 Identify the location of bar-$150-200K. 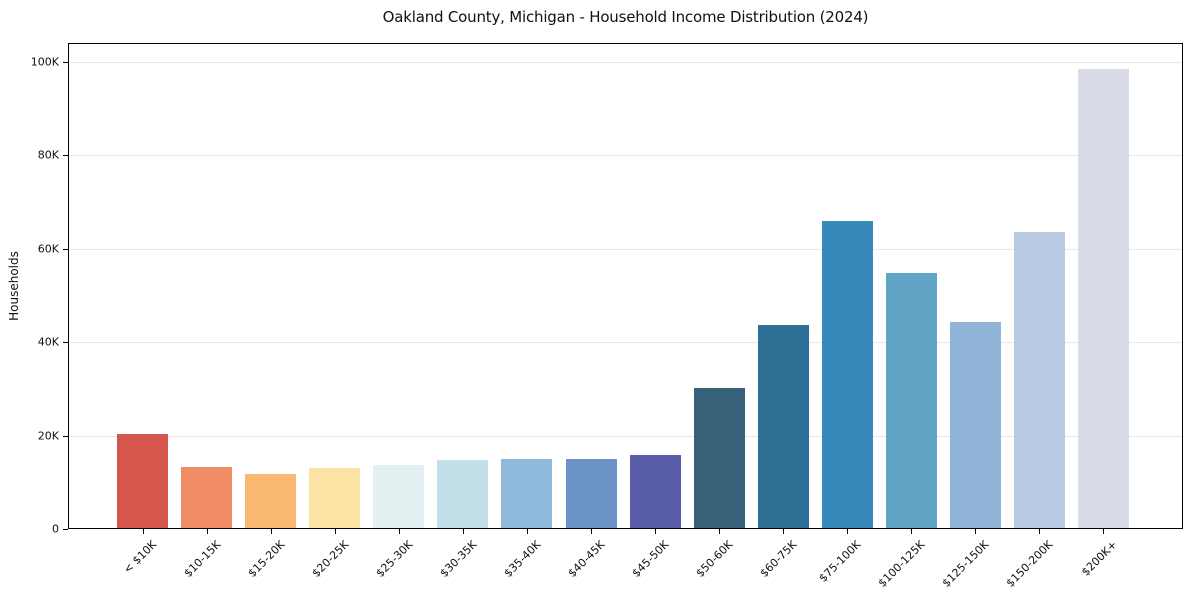
(1039, 380).